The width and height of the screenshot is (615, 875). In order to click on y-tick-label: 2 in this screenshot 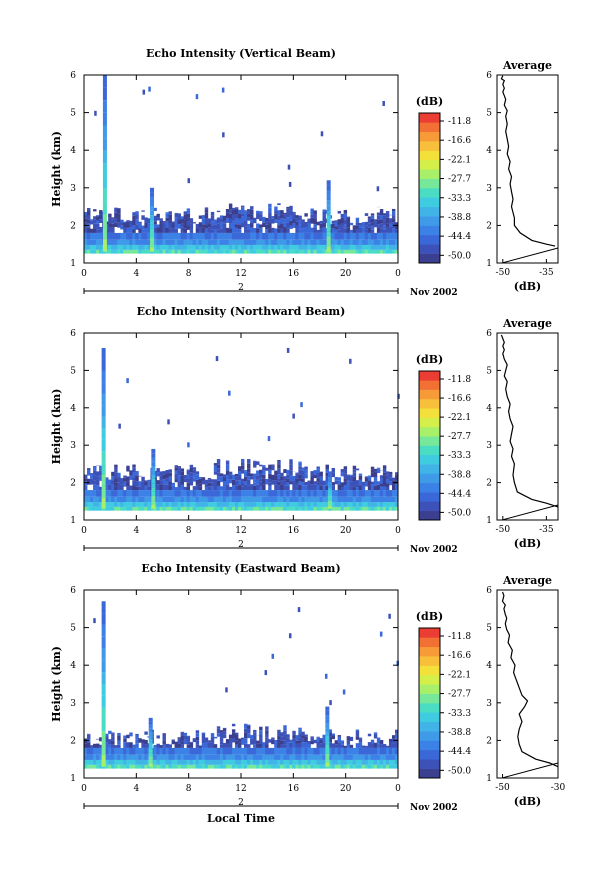, I will do `click(489, 484)`.